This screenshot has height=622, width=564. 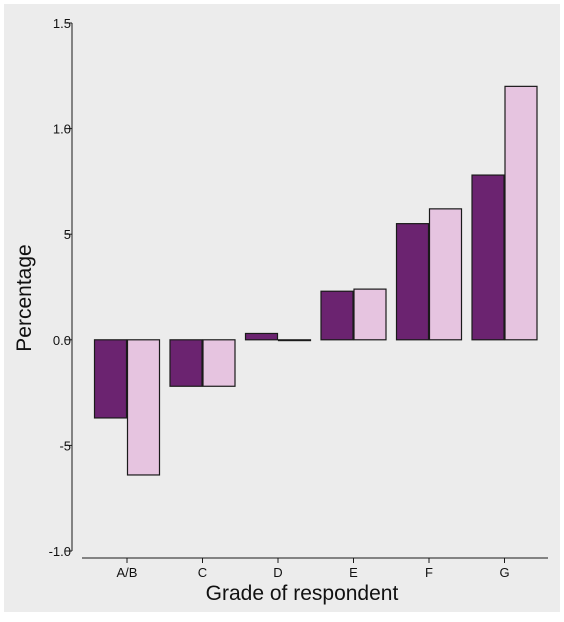 I want to click on y-tick-label: -1.0, so click(x=60, y=551).